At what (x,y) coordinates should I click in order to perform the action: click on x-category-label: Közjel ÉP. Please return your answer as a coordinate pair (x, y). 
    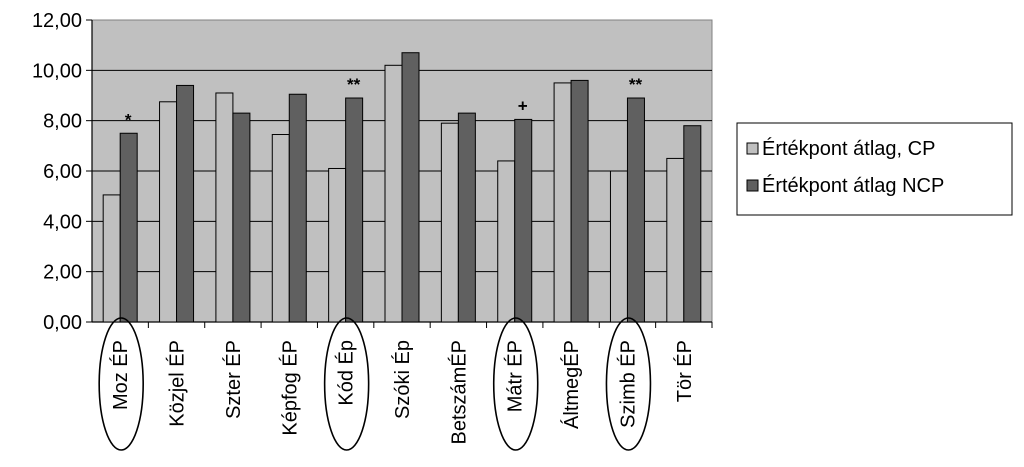
    Looking at the image, I should click on (177, 383).